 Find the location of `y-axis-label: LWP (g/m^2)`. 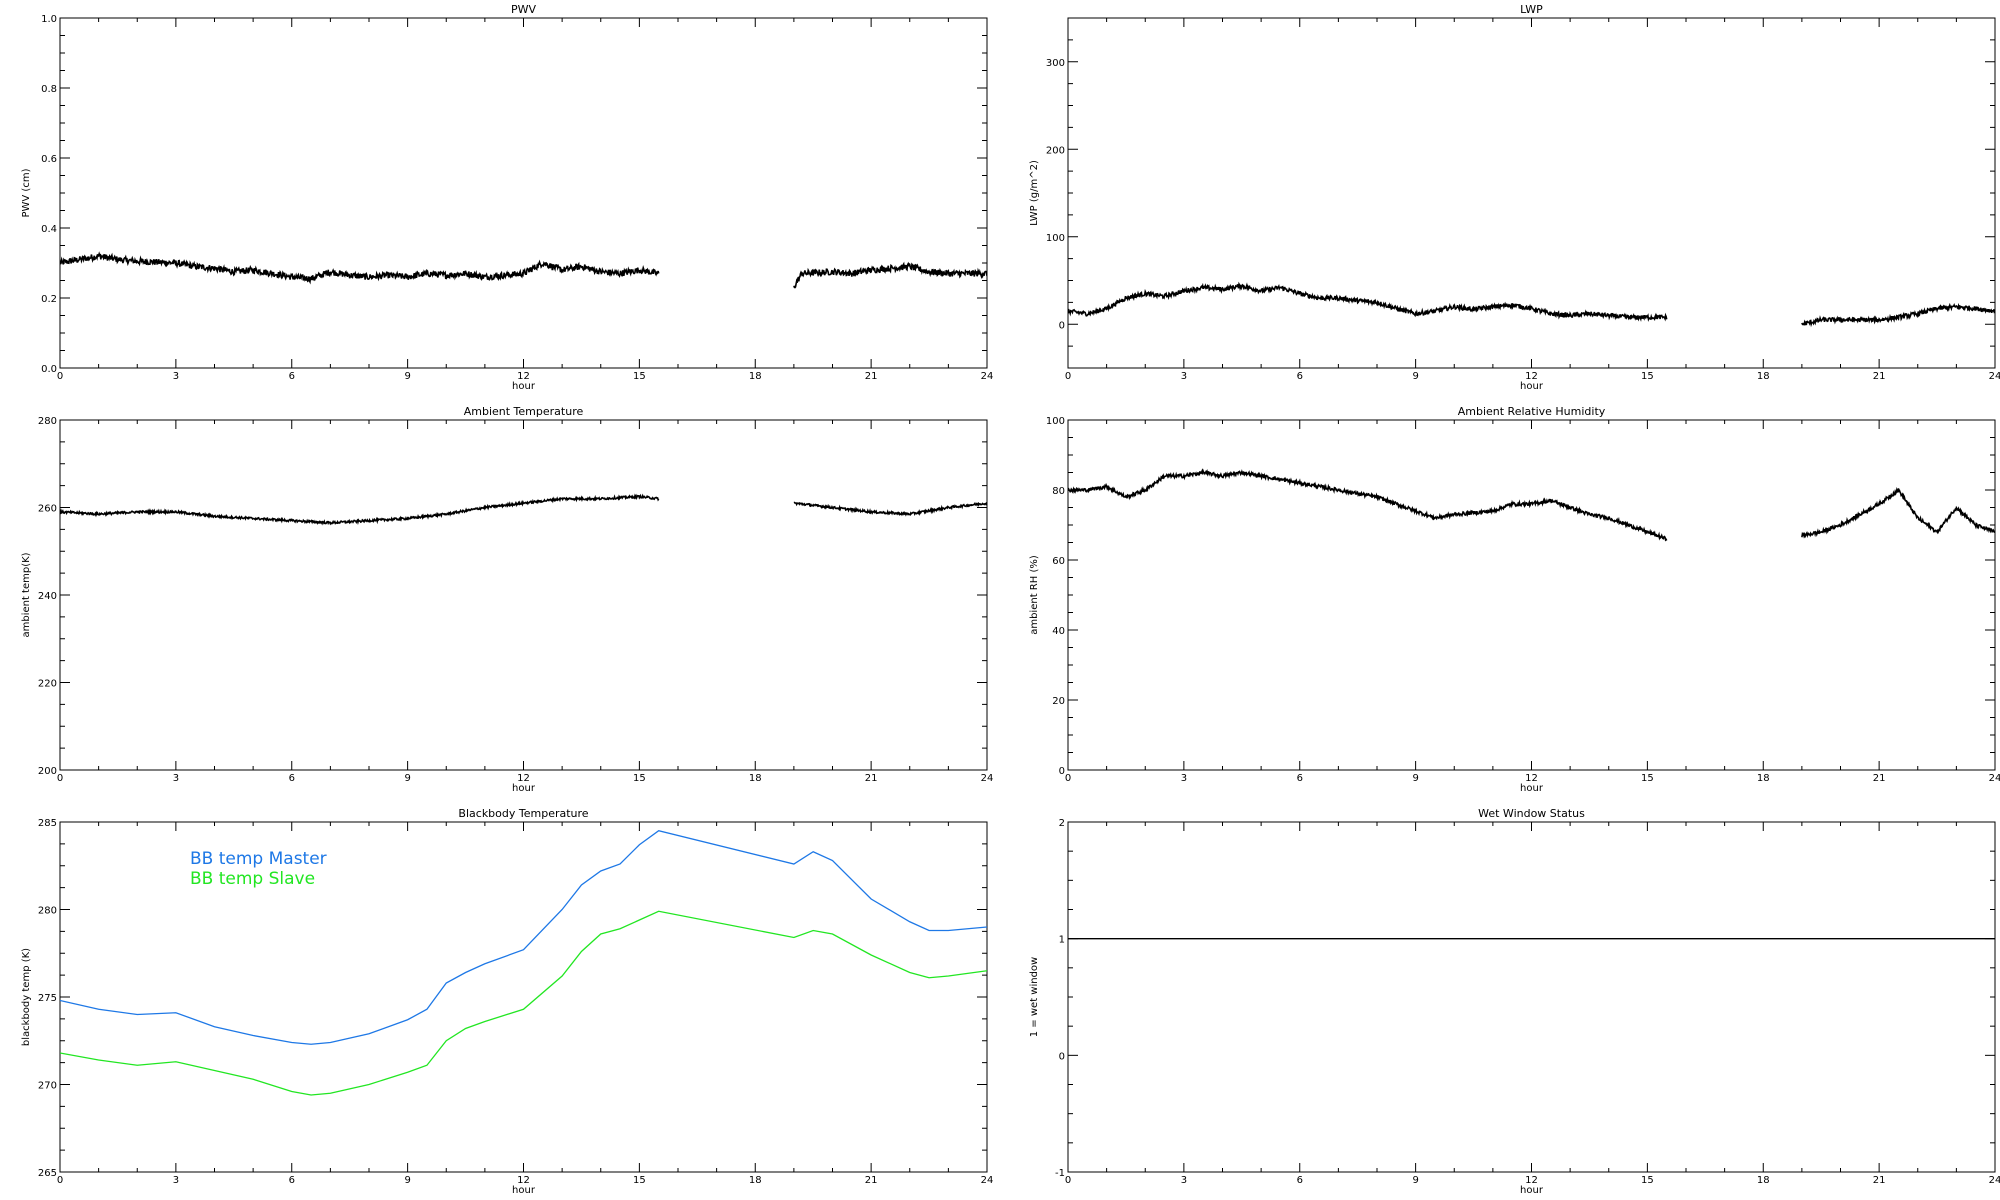

y-axis-label: LWP (g/m^2) is located at coordinates (1034, 193).